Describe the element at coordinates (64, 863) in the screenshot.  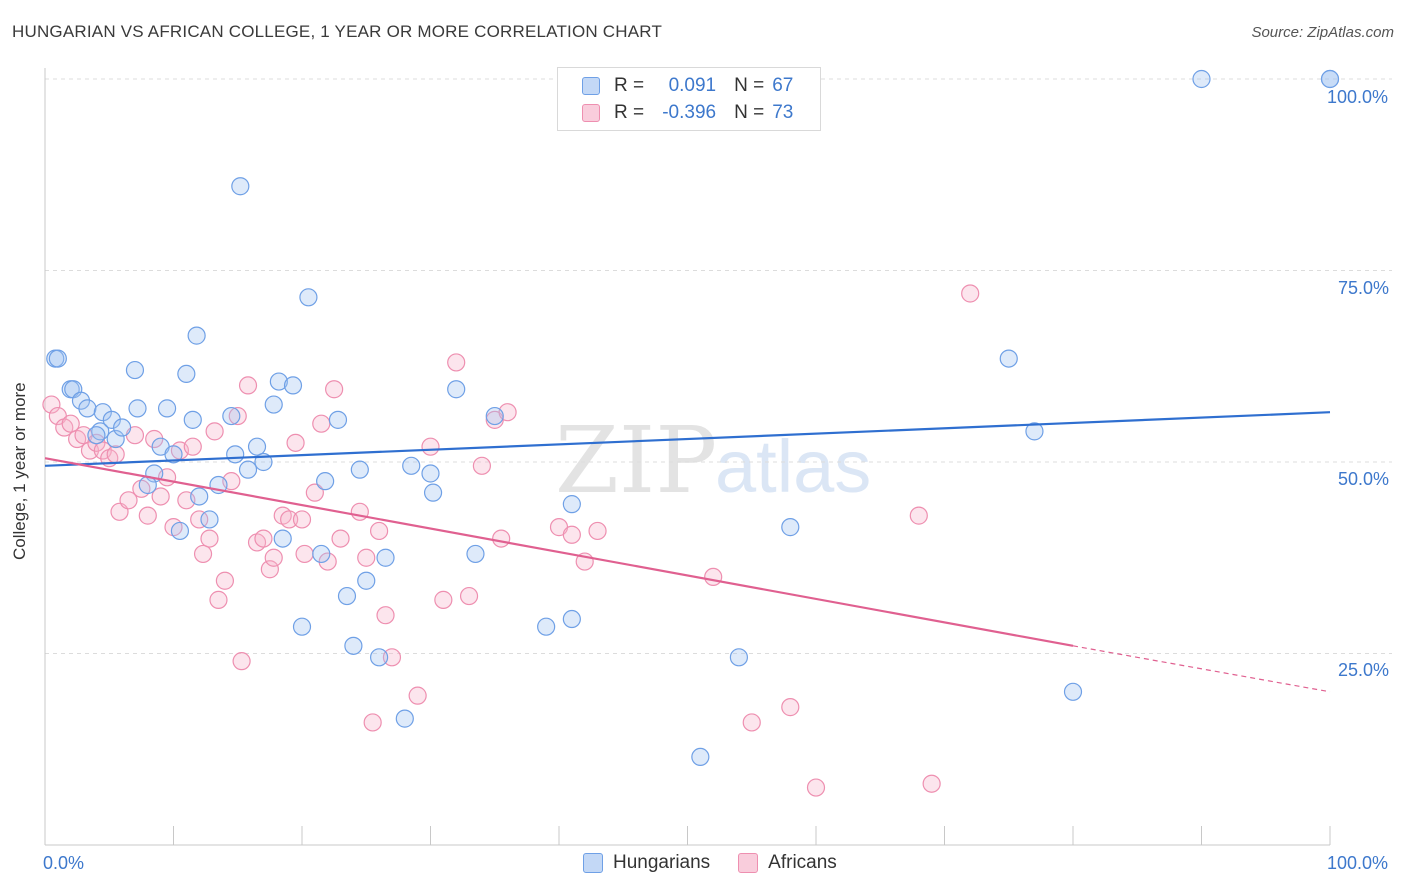
I see `x-tick-label-min: 0.0%` at that location.